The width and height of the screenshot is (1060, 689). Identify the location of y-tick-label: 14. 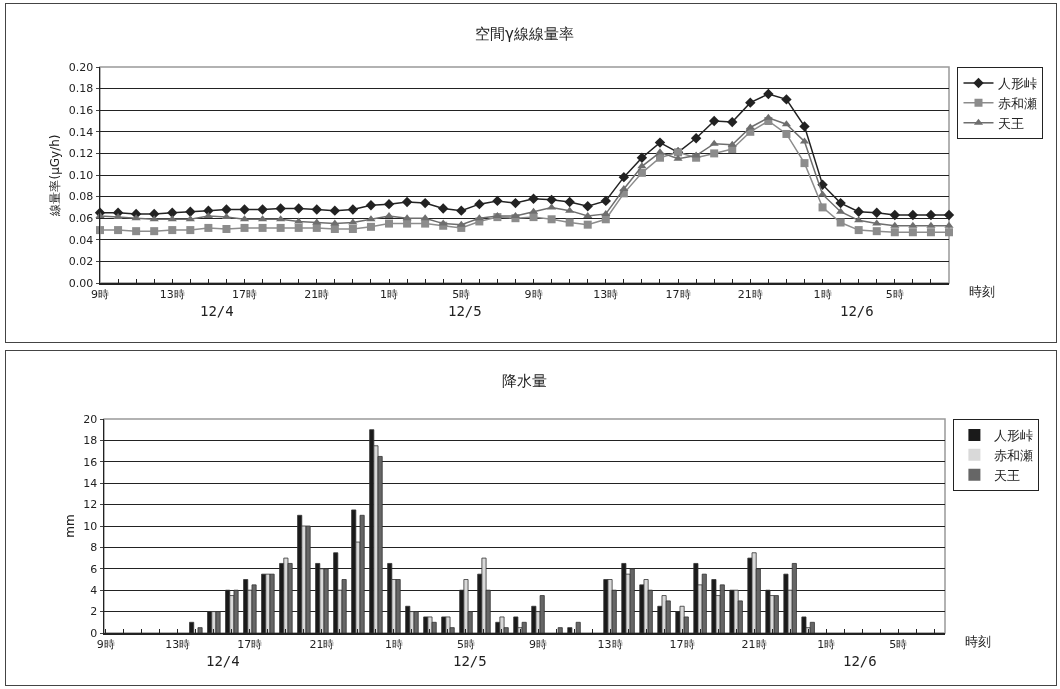
(90, 484).